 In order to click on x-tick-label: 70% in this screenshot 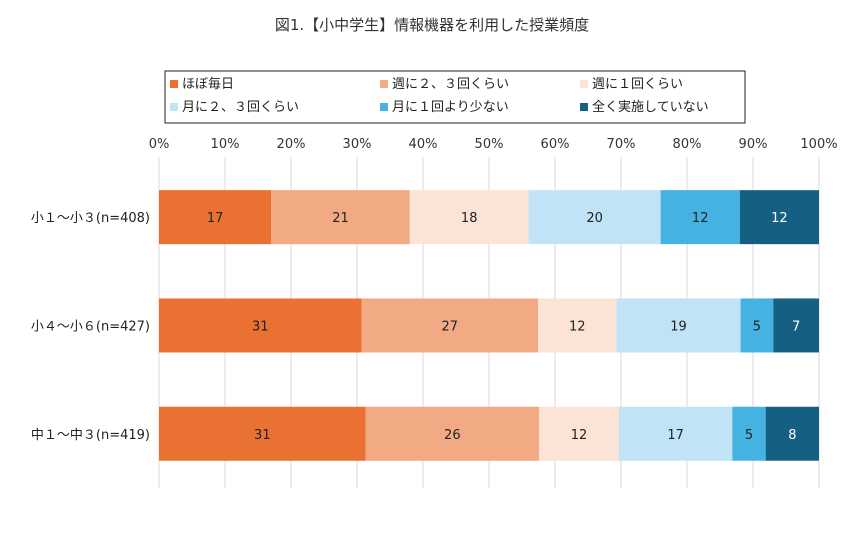, I will do `click(621, 144)`.